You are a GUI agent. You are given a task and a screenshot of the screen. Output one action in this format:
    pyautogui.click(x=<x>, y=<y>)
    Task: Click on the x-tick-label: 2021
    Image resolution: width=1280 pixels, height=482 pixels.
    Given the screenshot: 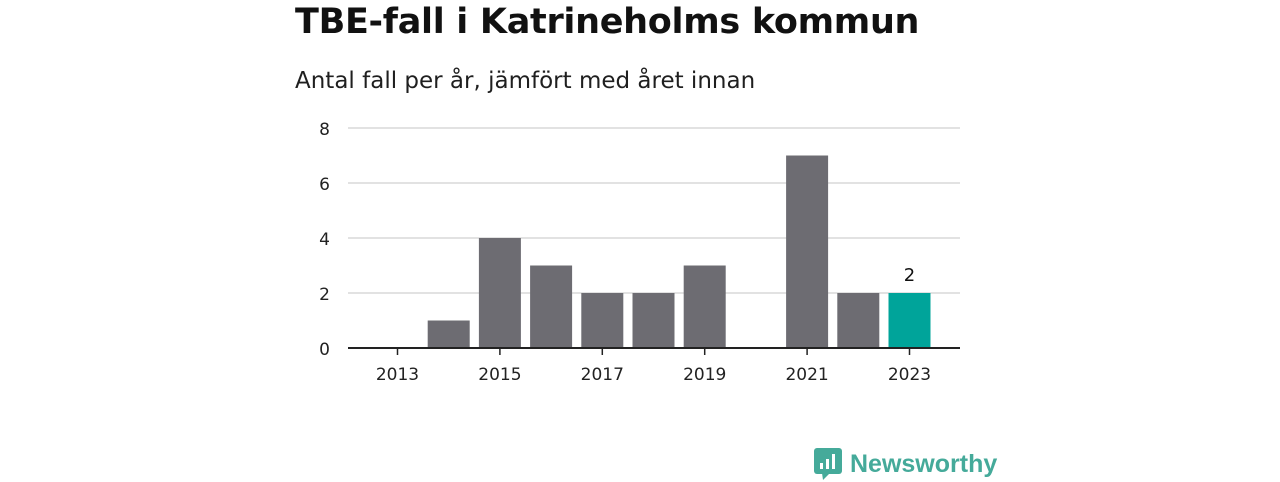 What is the action you would take?
    pyautogui.click(x=806, y=375)
    